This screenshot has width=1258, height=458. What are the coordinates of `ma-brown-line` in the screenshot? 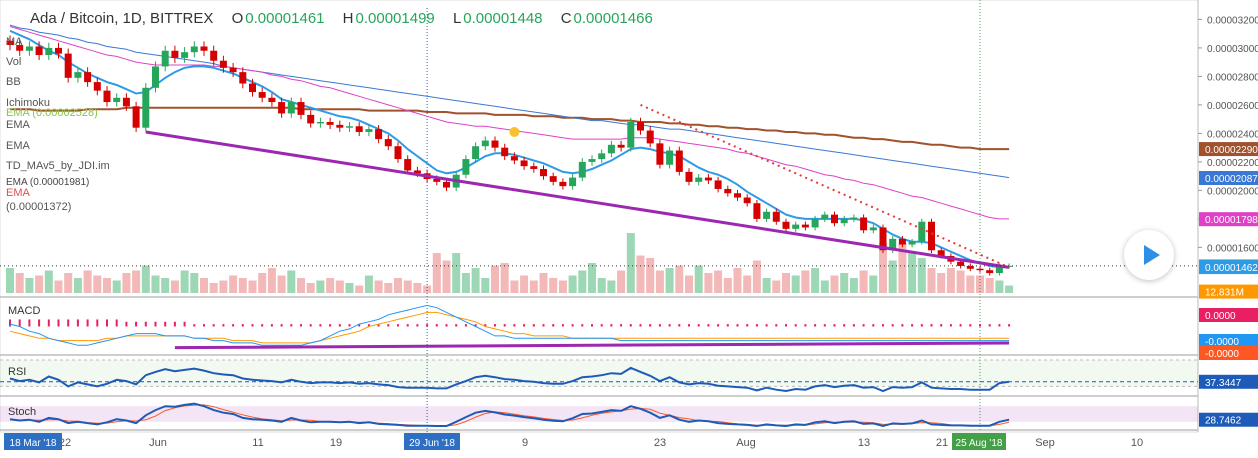 It's located at (510, 128).